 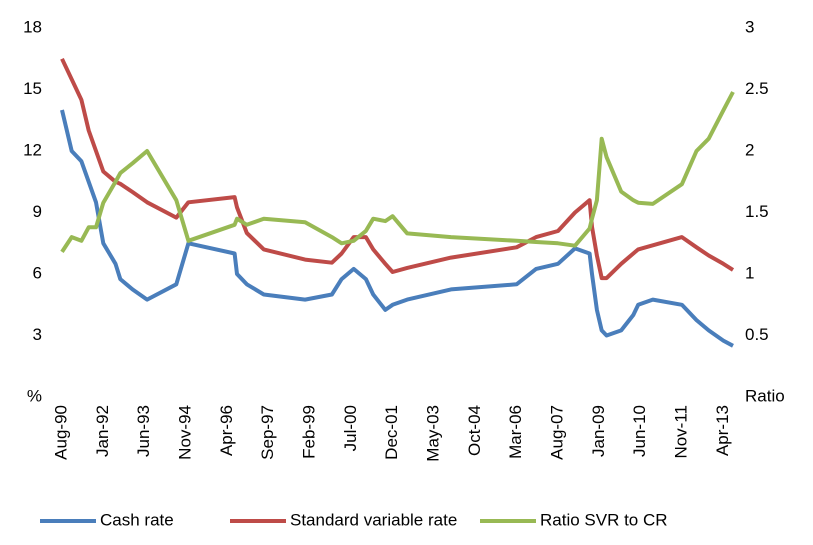 I want to click on x-tick-label: Jun-10, so click(x=639, y=431).